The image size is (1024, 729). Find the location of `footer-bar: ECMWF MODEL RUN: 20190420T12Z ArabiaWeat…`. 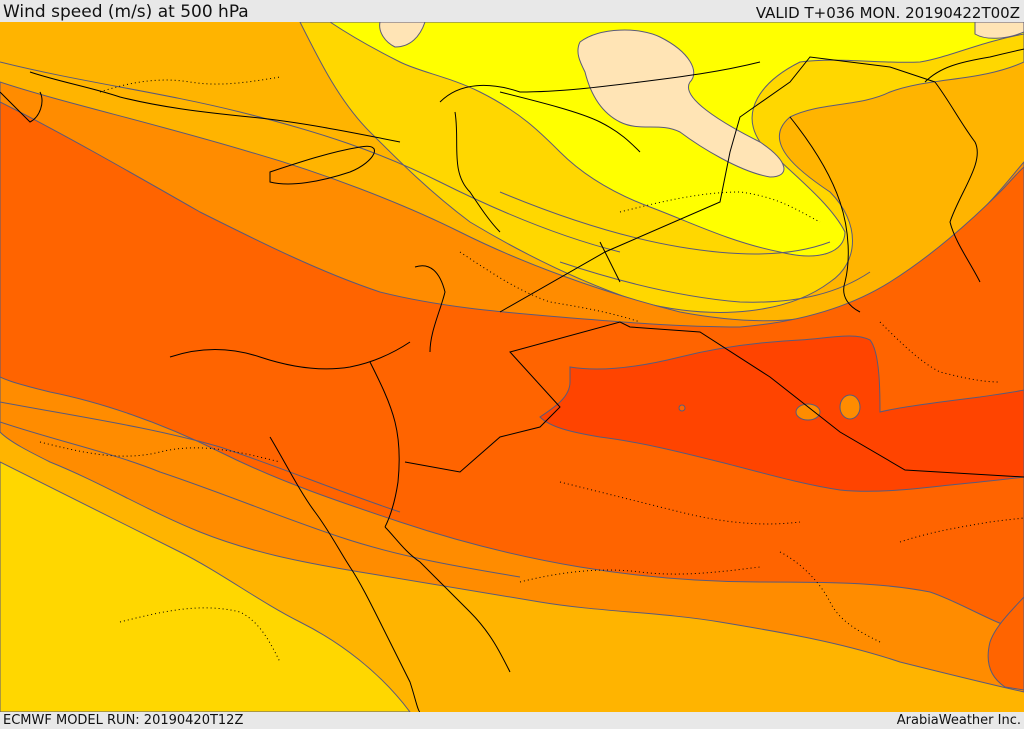

footer-bar: ECMWF MODEL RUN: 20190420T12Z ArabiaWeat… is located at coordinates (512, 720).